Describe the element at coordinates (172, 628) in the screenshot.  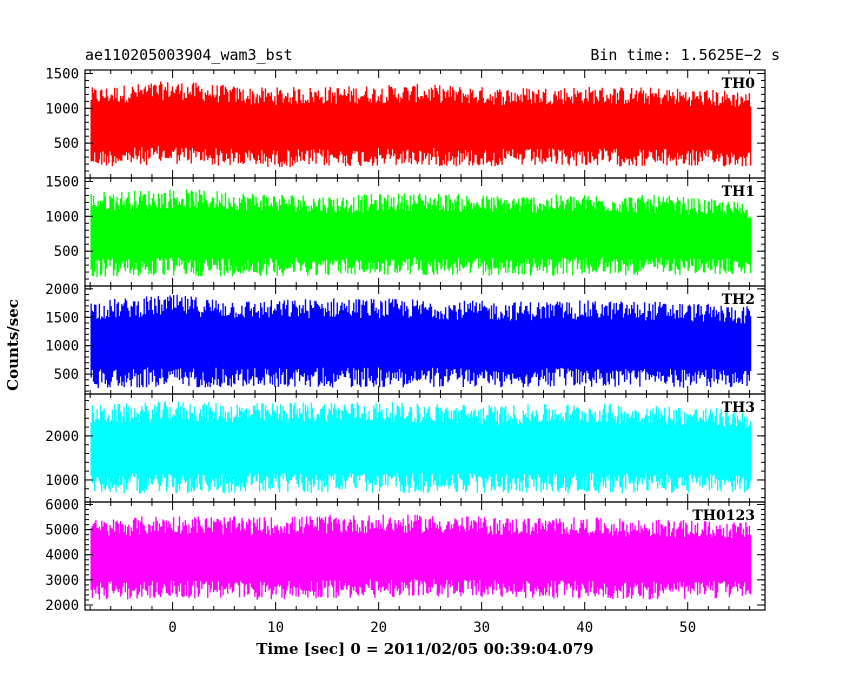
I see `x-tick-label: 0` at that location.